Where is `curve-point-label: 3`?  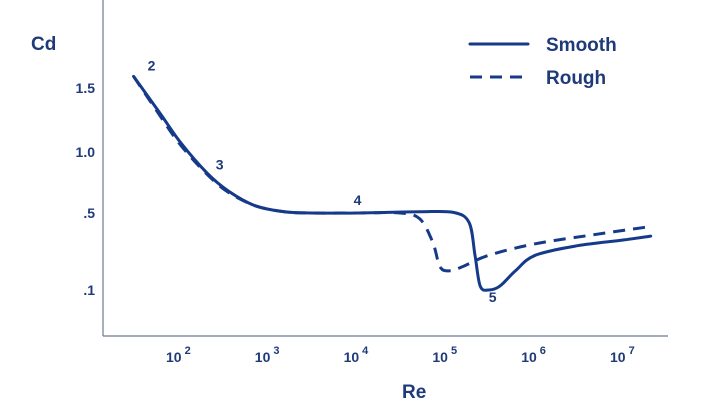 curve-point-label: 3 is located at coordinates (220, 165).